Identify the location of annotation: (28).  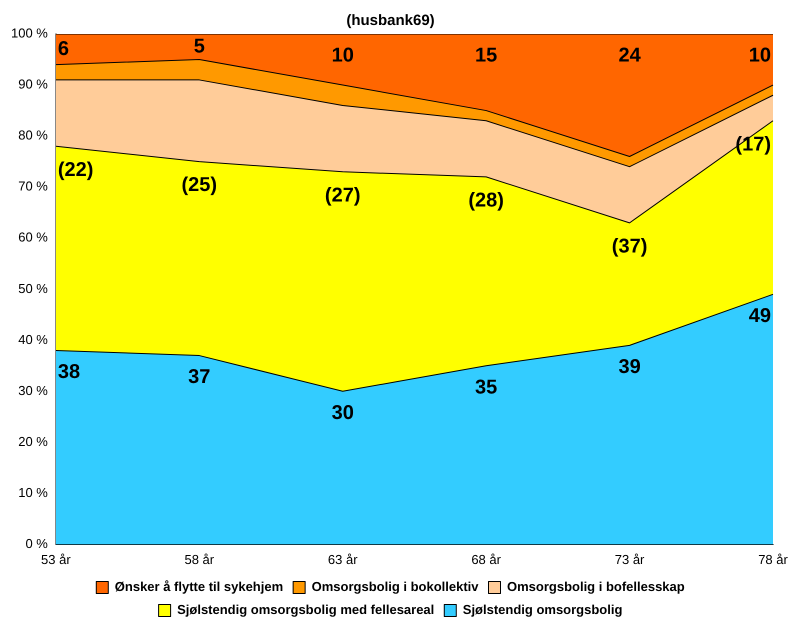
(486, 200).